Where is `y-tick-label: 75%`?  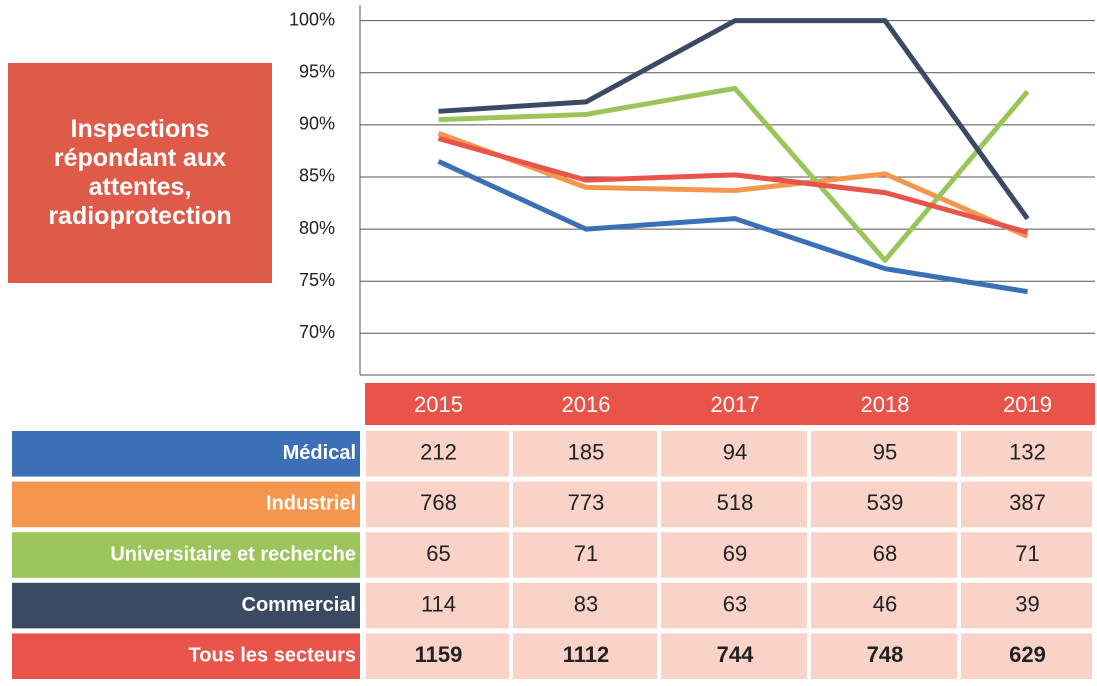
y-tick-label: 75% is located at coordinates (317, 280).